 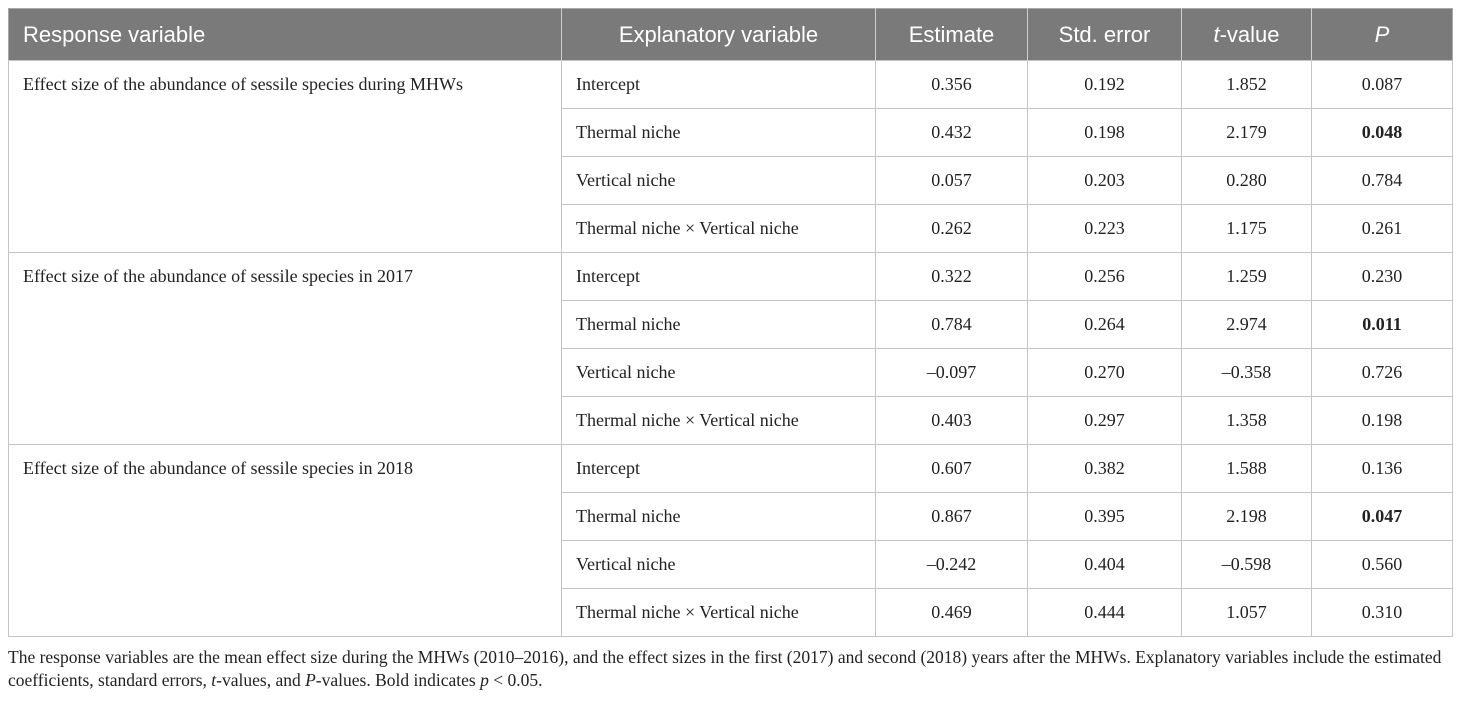 I want to click on estimate-cell: 0.356, so click(x=951, y=84).